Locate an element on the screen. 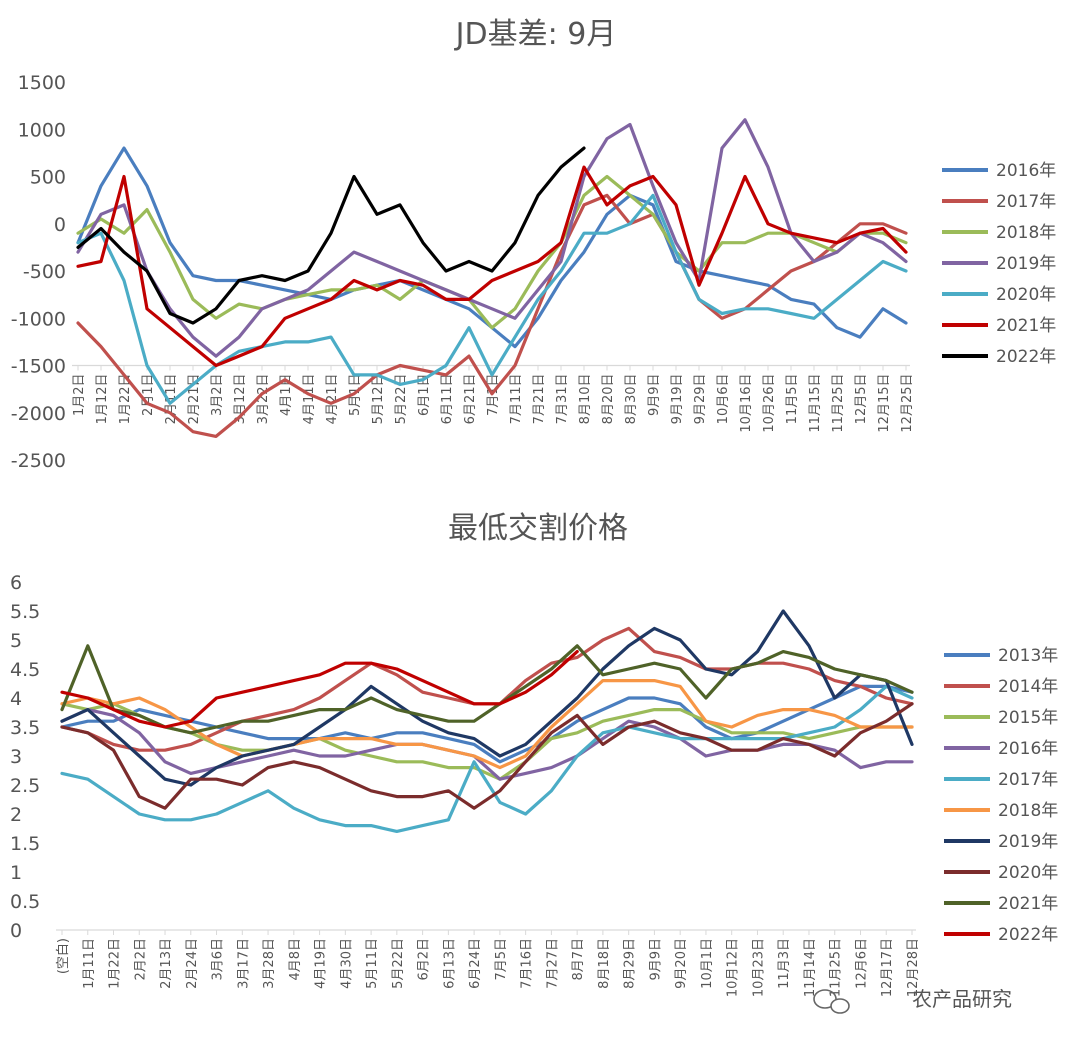 The image size is (1080, 1046). chart-basis-legend: 2016年 2017年 2018年 2019年 2020年 2021年 2022年 is located at coordinates (999, 264).